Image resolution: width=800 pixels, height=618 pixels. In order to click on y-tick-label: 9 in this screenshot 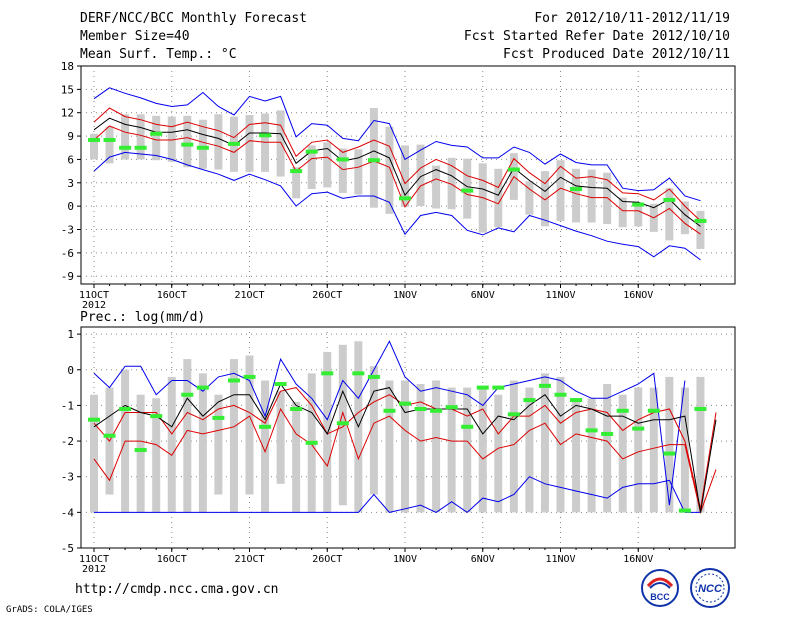, I will do `click(70, 136)`.